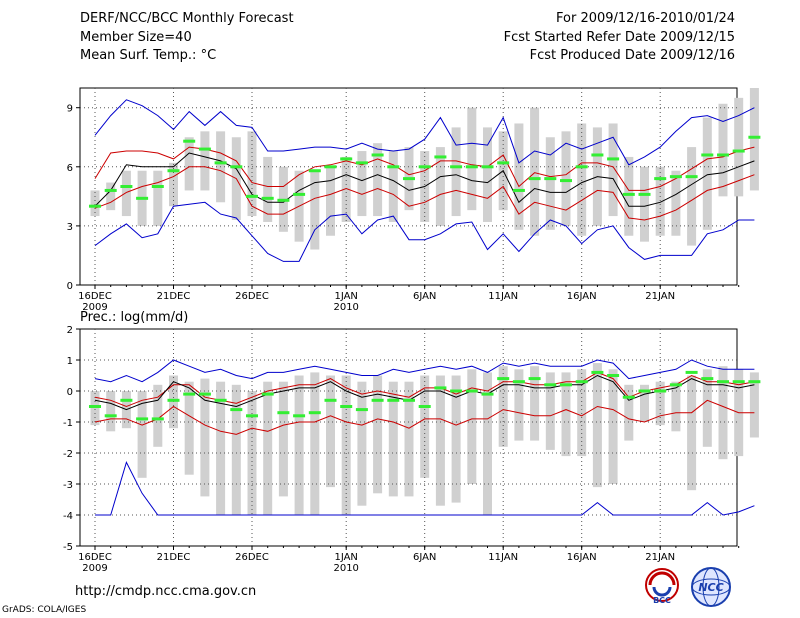  I want to click on ncc-logo-text: NCC, so click(710, 587).